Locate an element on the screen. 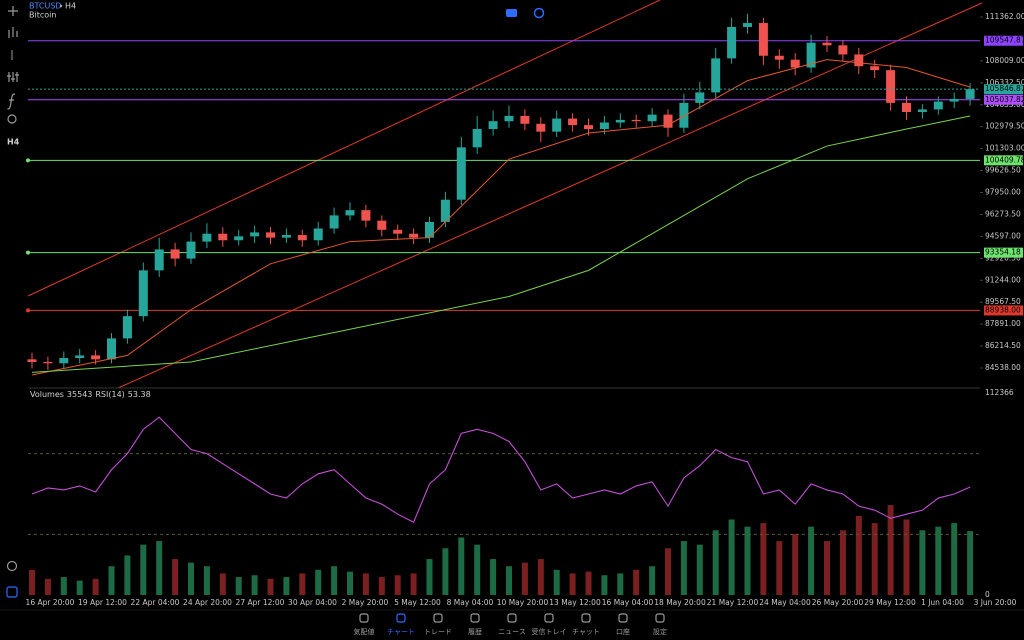  objects-icon is located at coordinates (12, 119).